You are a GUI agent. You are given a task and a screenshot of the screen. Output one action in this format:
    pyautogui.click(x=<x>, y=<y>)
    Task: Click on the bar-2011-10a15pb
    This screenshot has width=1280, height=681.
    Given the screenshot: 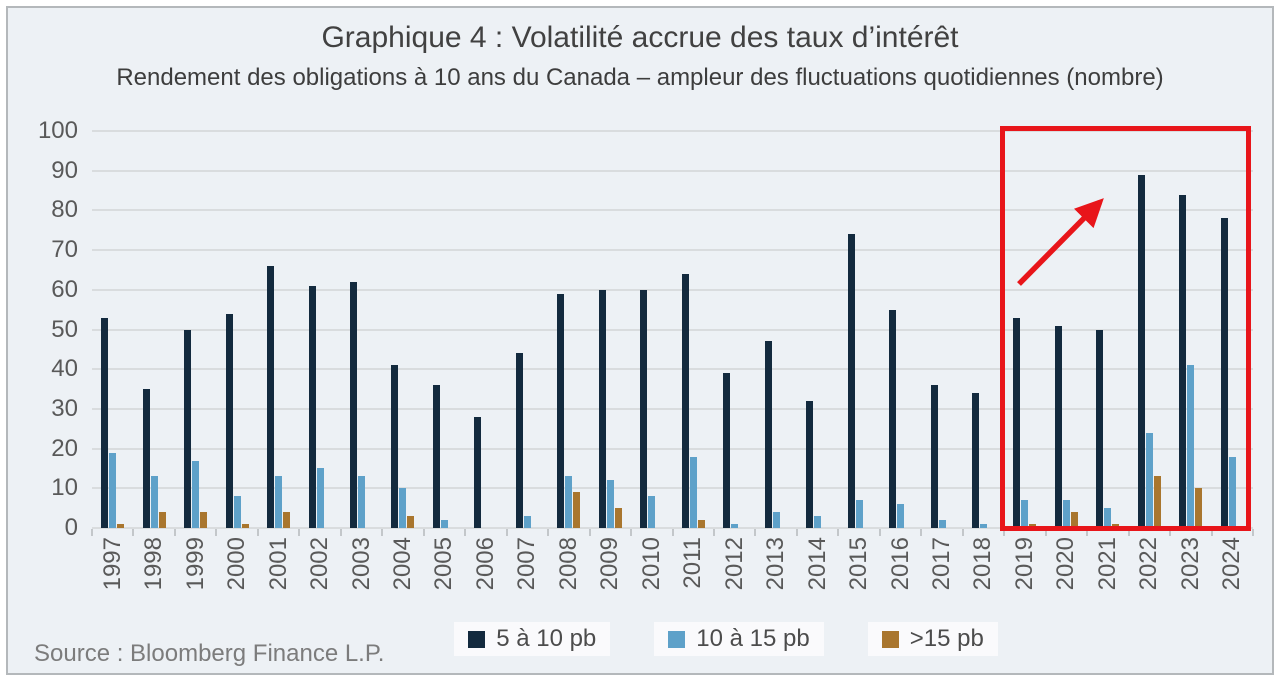 What is the action you would take?
    pyautogui.click(x=693, y=492)
    